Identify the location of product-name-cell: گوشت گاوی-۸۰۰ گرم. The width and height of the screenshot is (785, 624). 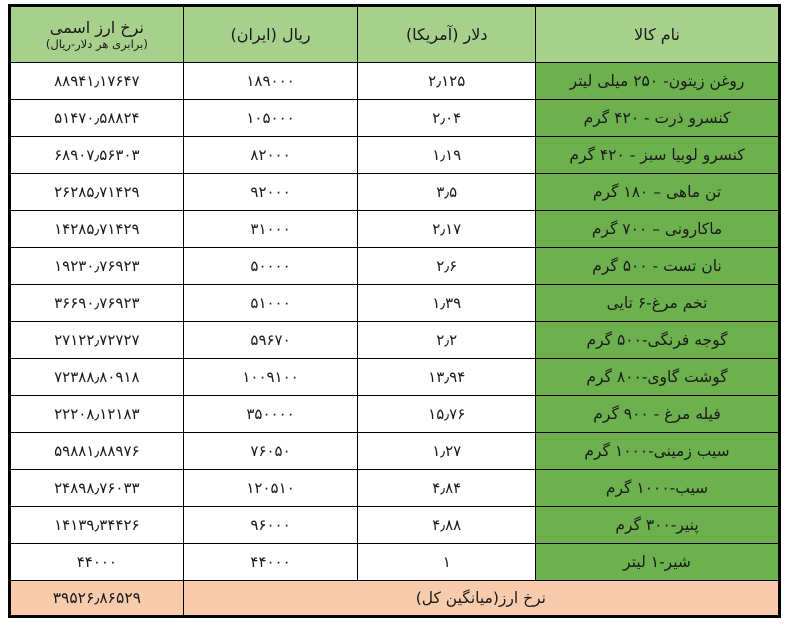
(657, 377).